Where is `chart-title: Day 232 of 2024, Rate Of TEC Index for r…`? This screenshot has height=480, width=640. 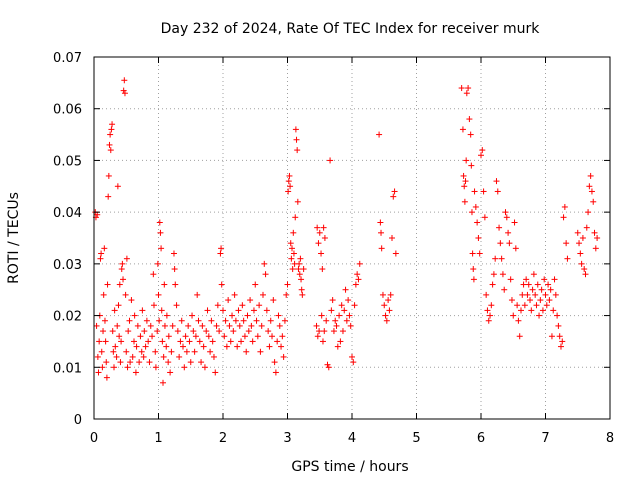 chart-title: Day 232 of 2024, Rate Of TEC Index for r… is located at coordinates (351, 29).